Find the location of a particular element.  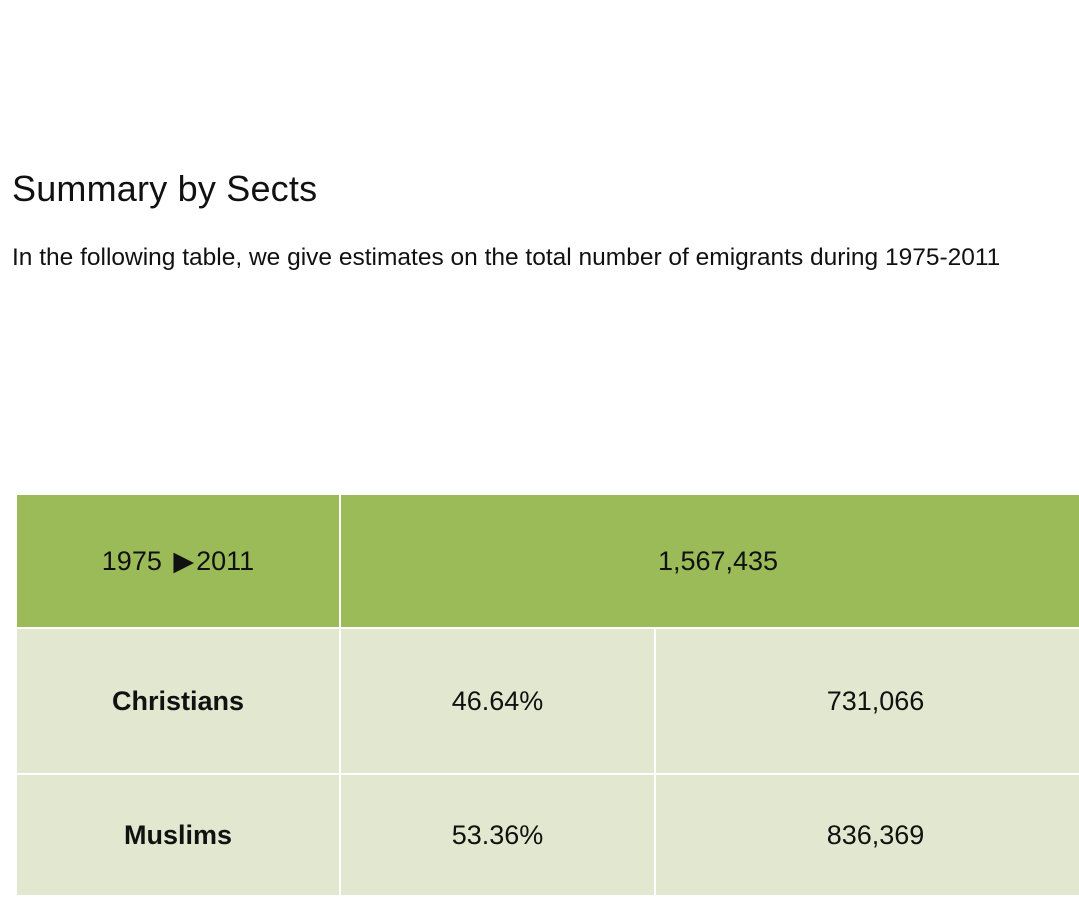

sect-label: Muslims is located at coordinates (178, 835).